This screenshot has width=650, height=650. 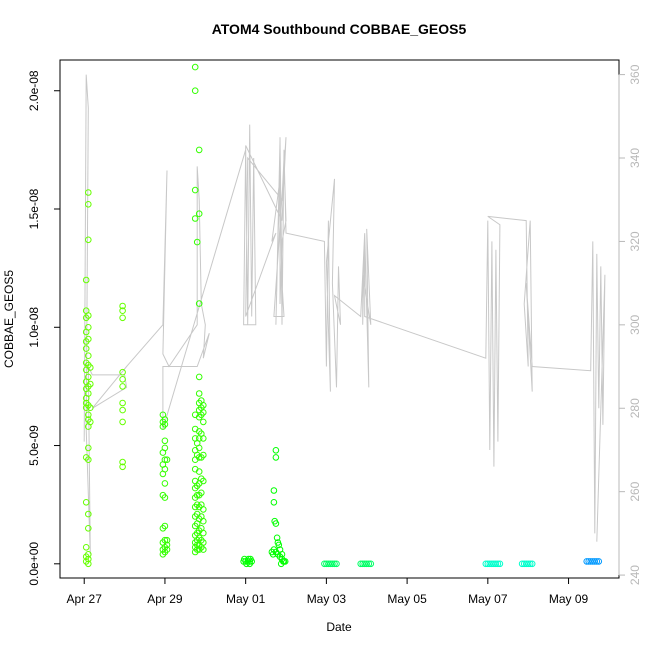 What do you see at coordinates (165, 599) in the screenshot?
I see `x-tick-label: Apr 29` at bounding box center [165, 599].